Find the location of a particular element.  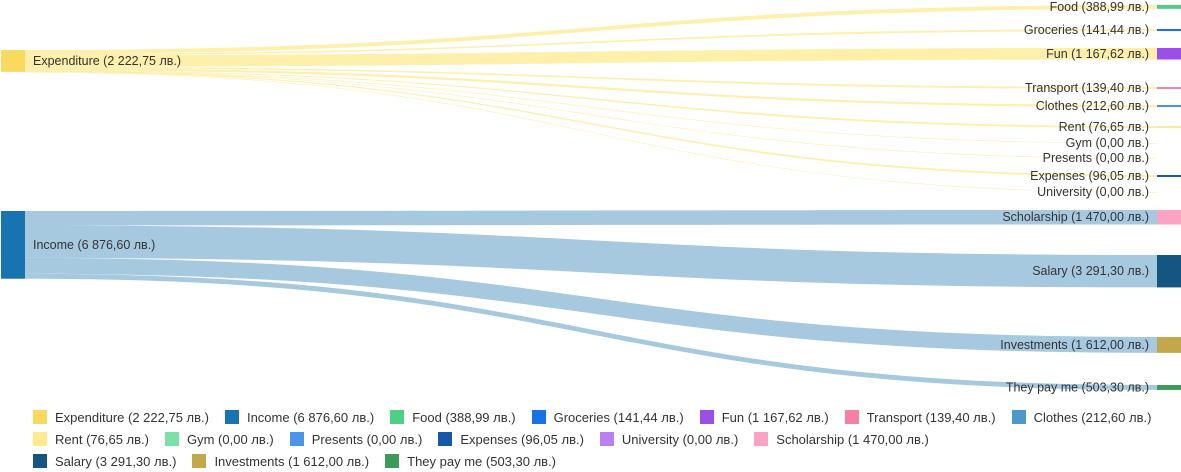

legend-label: Expenses (96,05 лв.) is located at coordinates (522, 439).